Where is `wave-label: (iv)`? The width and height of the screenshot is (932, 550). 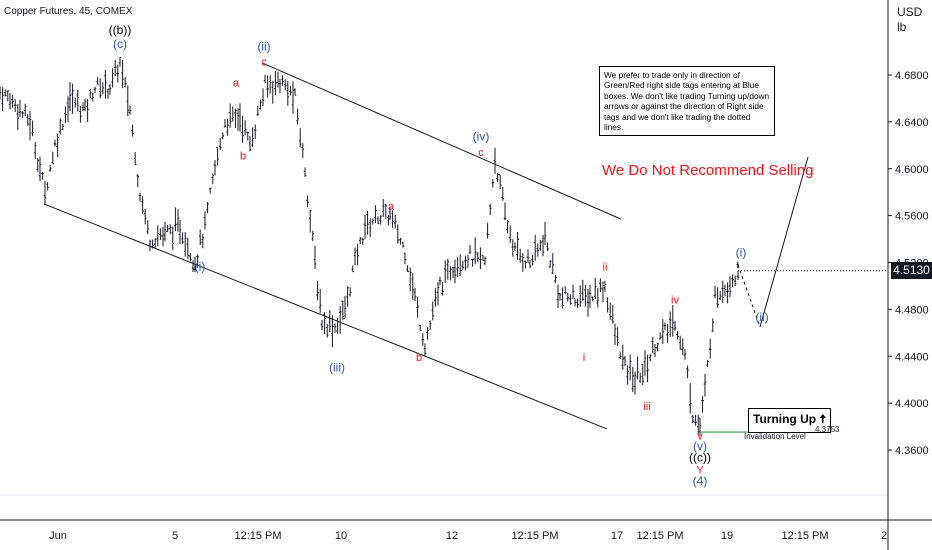 wave-label: (iv) is located at coordinates (481, 137).